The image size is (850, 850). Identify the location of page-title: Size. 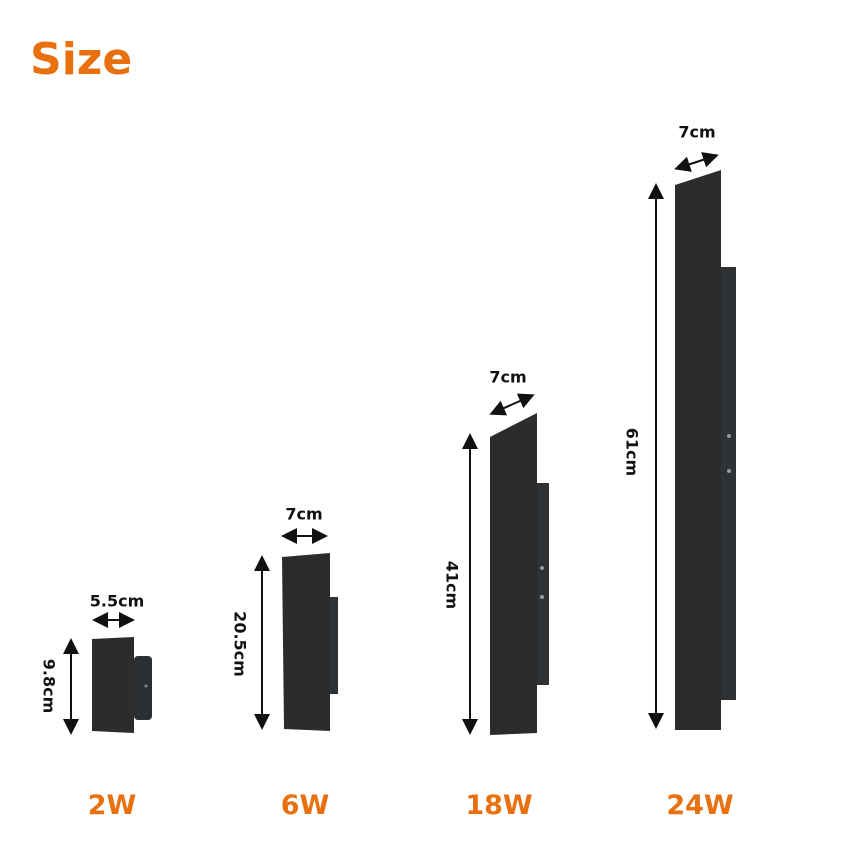
(81, 59).